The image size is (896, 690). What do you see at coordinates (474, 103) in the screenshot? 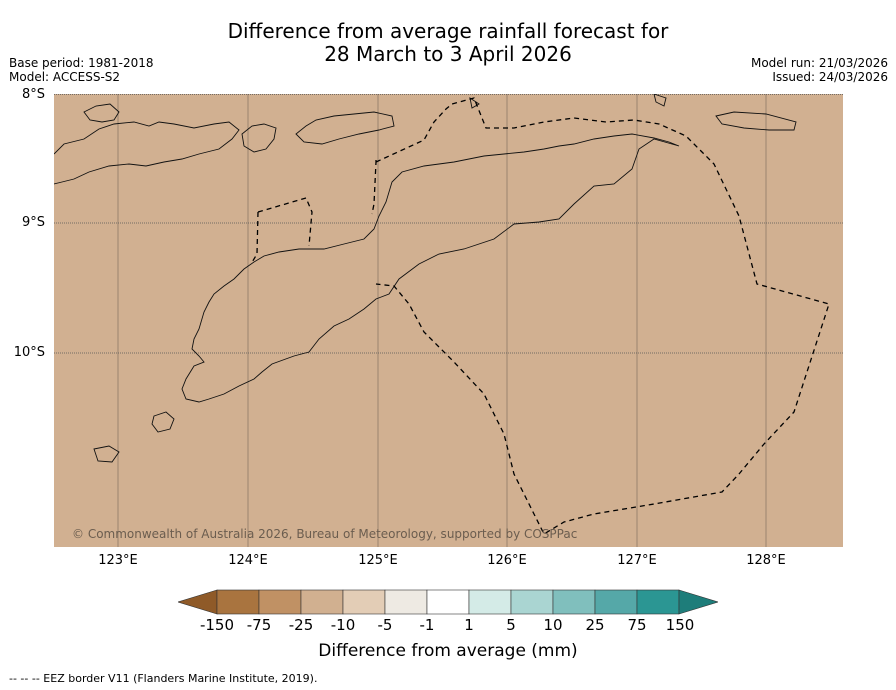
I see `leti-island-coast` at bounding box center [474, 103].